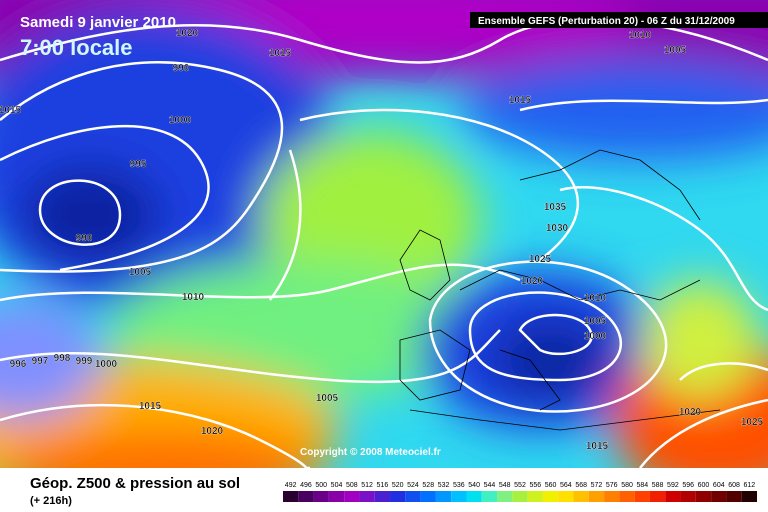 Image resolution: width=768 pixels, height=512 pixels. I want to click on colorbar-label: 512, so click(367, 485).